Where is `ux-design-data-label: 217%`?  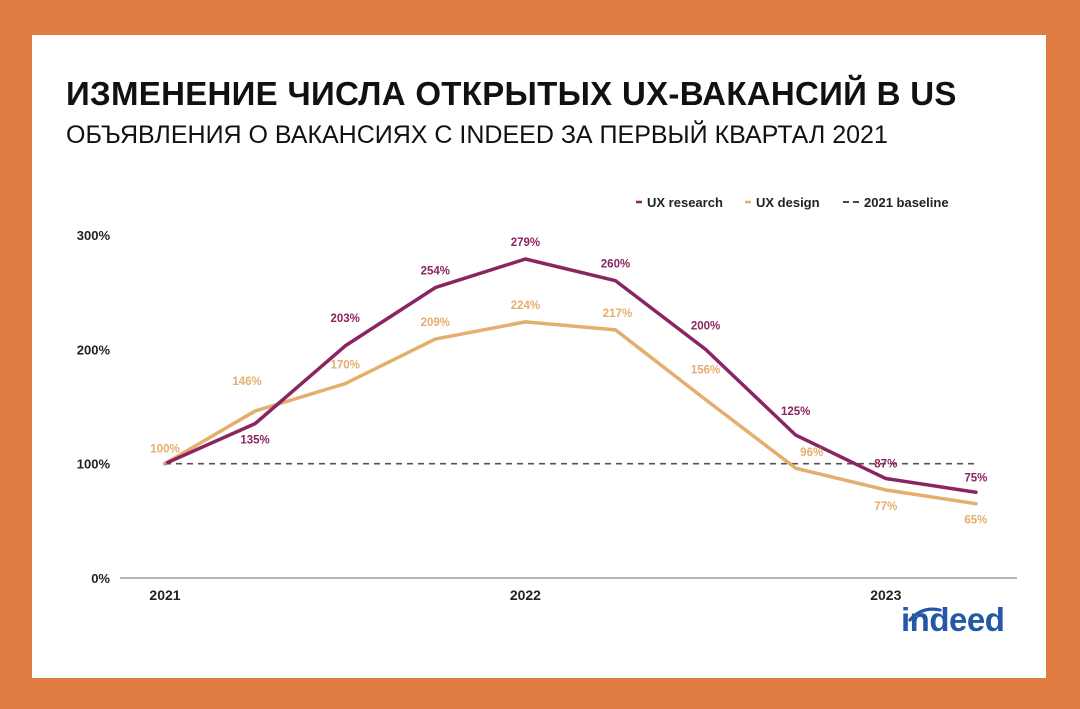 ux-design-data-label: 217% is located at coordinates (617, 314).